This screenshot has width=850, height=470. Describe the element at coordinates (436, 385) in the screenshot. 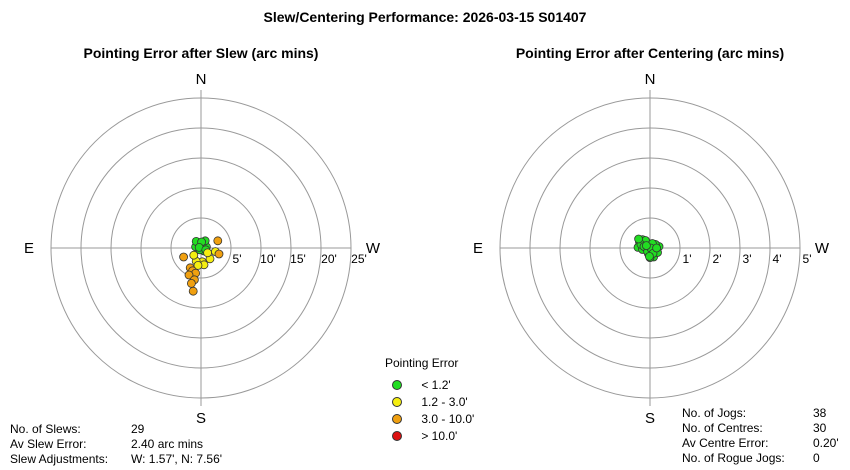

I see `legend-label: < 1.2'` at that location.